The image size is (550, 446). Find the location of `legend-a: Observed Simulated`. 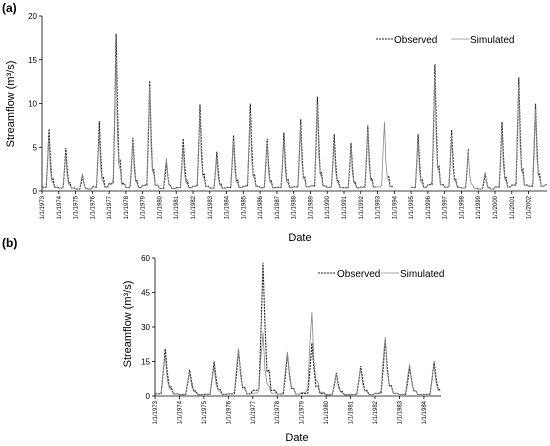

legend-a: Observed Simulated is located at coordinates (445, 40).